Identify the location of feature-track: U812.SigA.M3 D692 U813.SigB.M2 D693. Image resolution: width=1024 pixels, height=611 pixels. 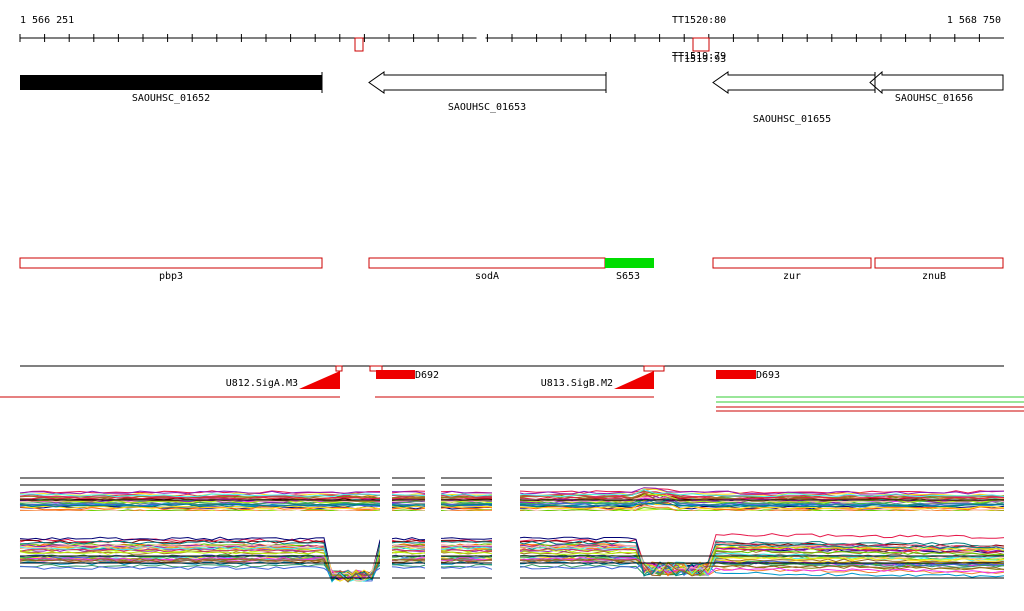
(512, 388).